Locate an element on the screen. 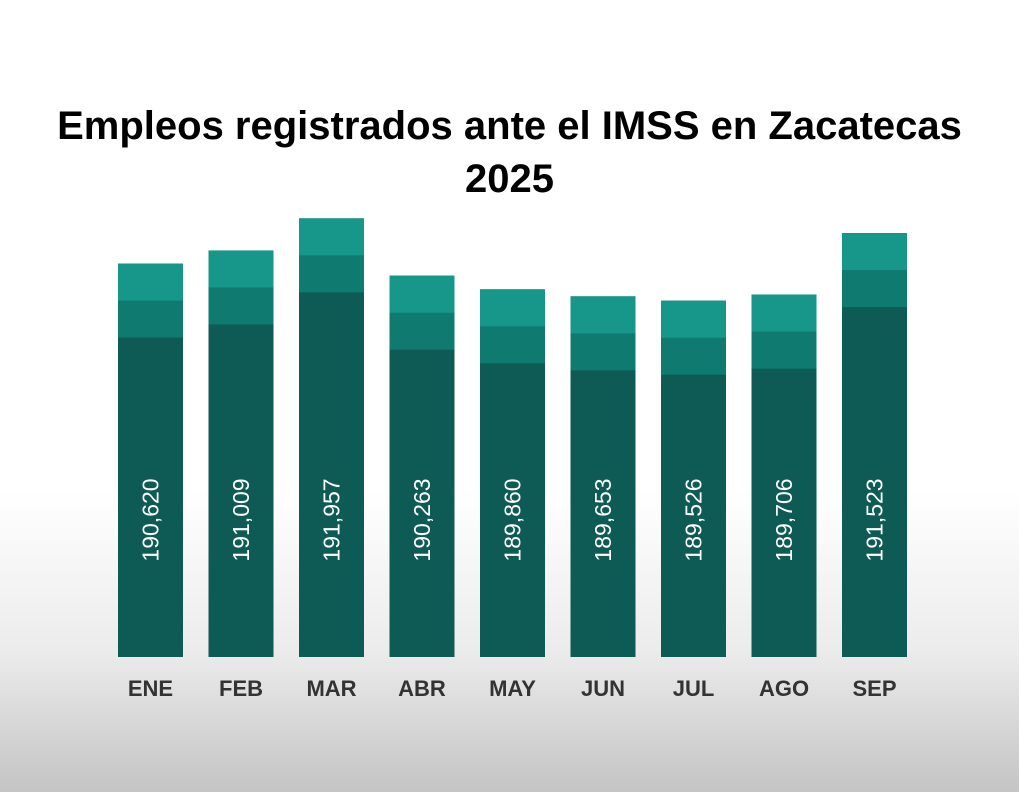 Image resolution: width=1019 pixels, height=792 pixels. bar-group-ago: 189,706 AGO is located at coordinates (784, 497).